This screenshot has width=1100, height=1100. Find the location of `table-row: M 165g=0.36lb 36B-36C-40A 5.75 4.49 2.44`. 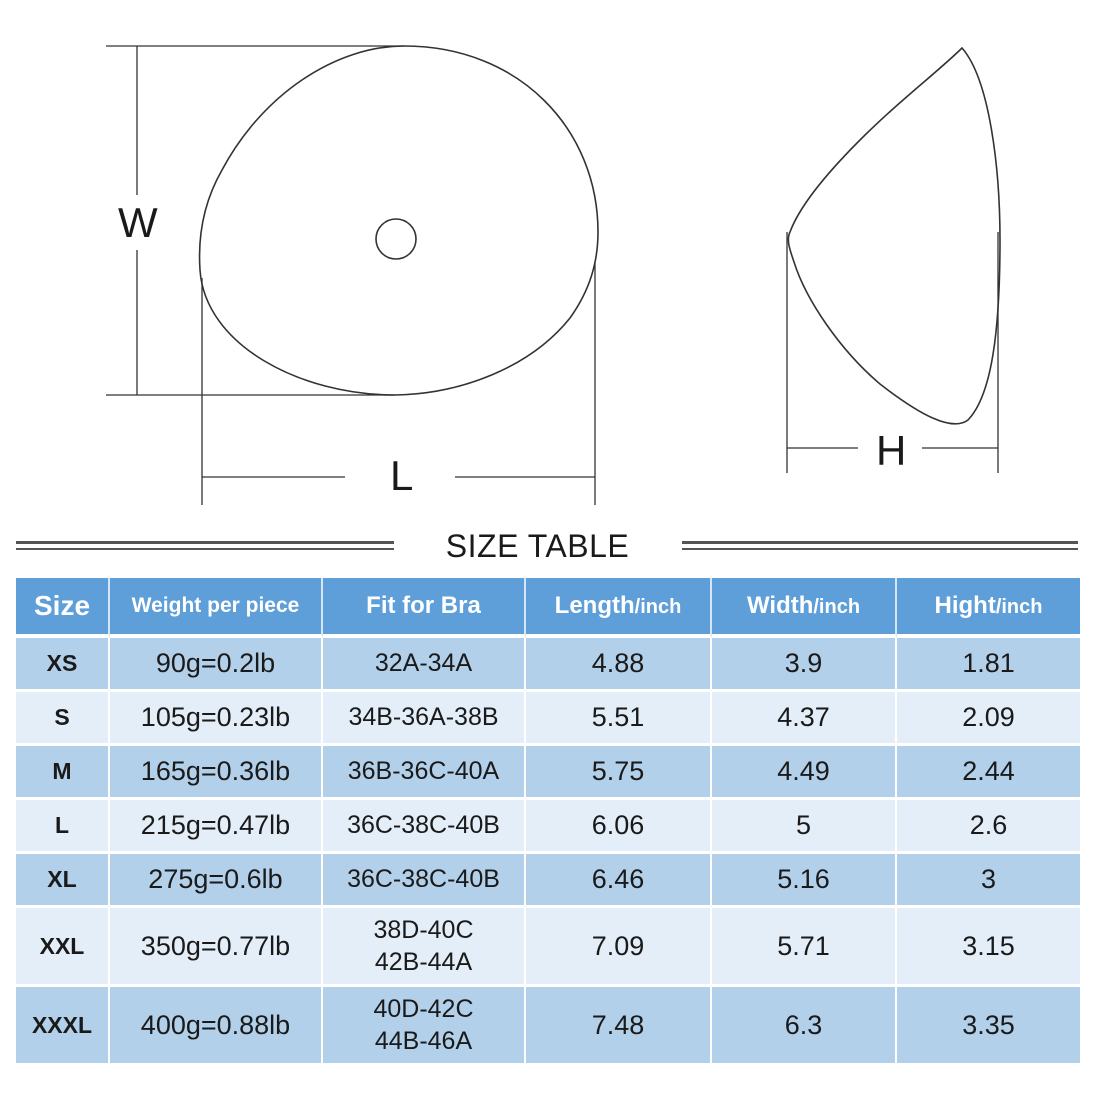

table-row: M 165g=0.36lb 36B-36C-40A 5.75 4.49 2.44 is located at coordinates (548, 773).